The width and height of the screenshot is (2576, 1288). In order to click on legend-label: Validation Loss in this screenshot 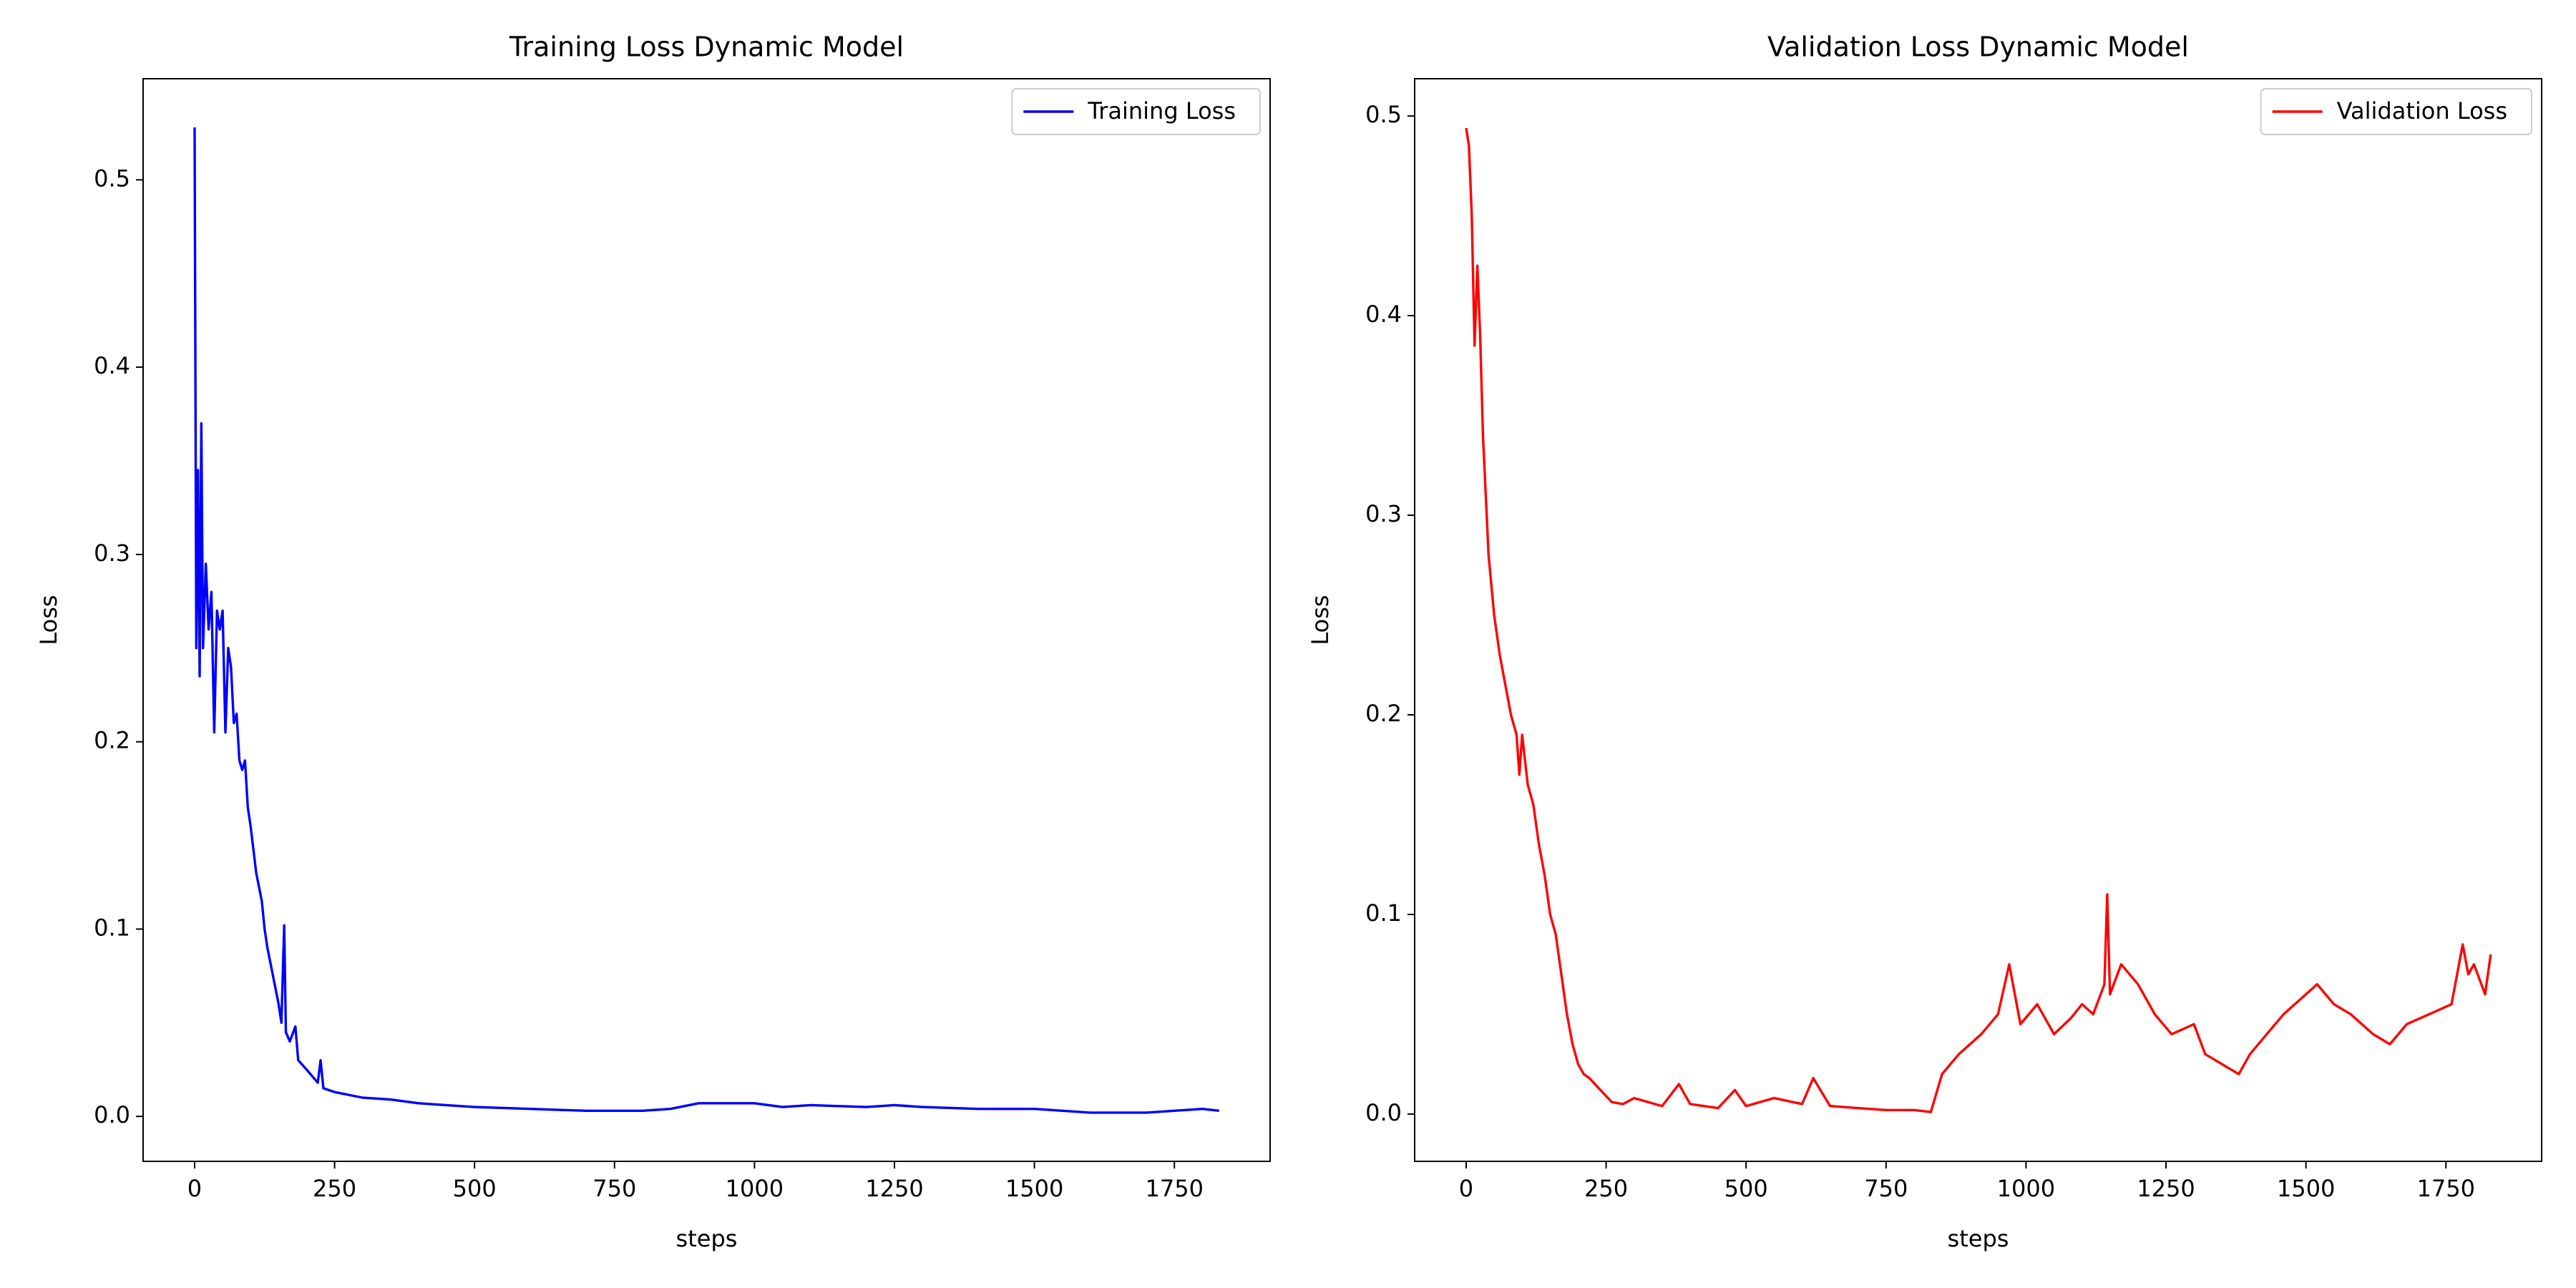, I will do `click(2422, 111)`.